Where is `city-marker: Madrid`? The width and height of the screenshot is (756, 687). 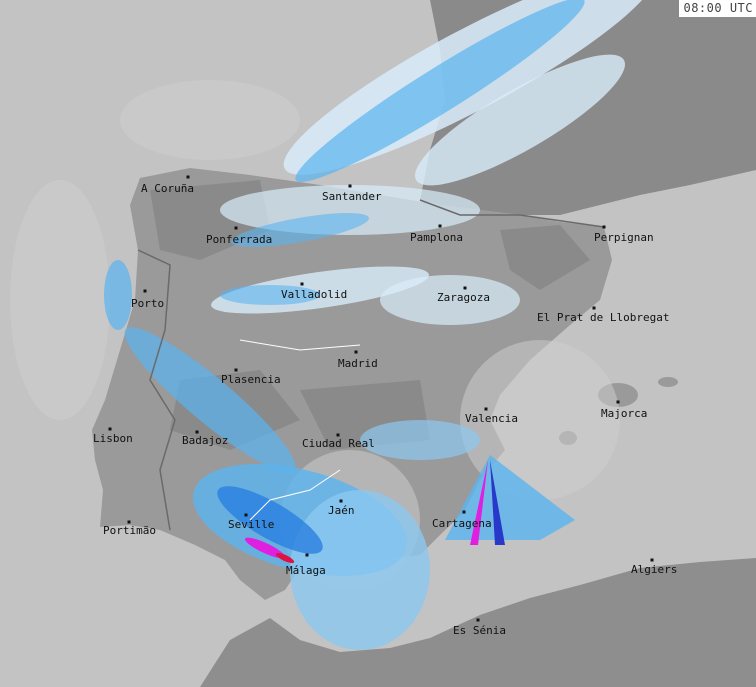
city-marker: Madrid is located at coordinates (358, 360).